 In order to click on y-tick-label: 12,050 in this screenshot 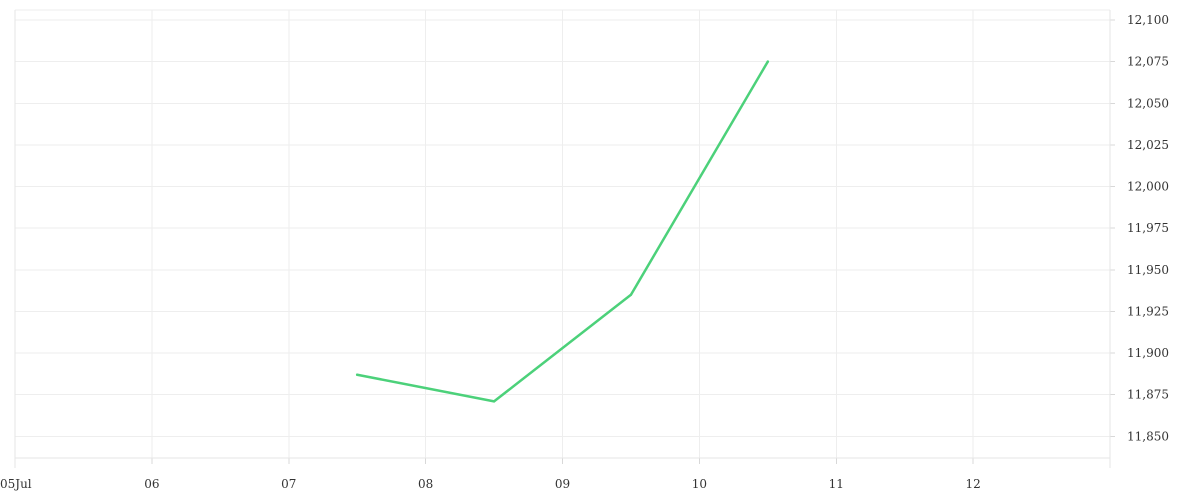, I will do `click(1148, 103)`.